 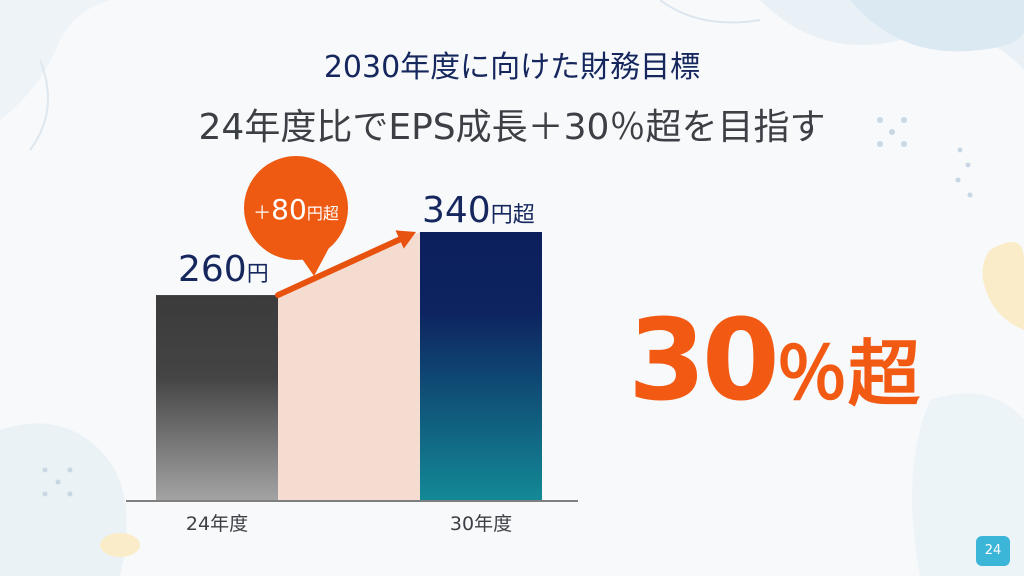 I want to click on category-label-fy24: 24年度, so click(x=217, y=524).